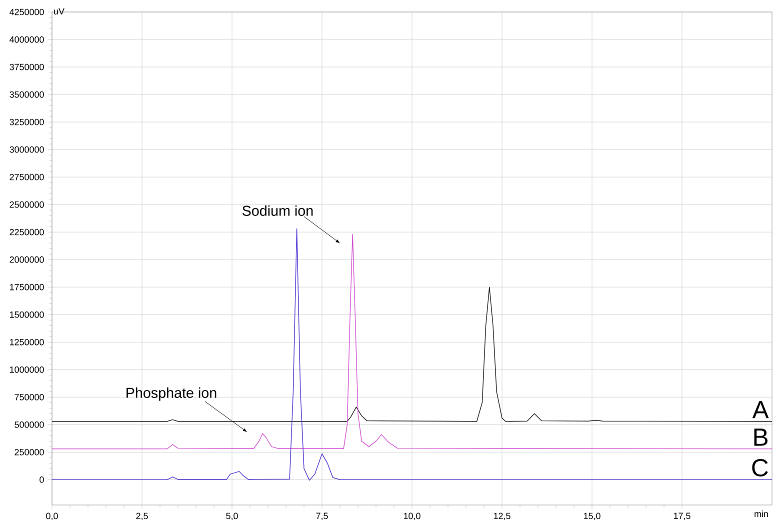  Describe the element at coordinates (232, 516) in the screenshot. I see `x-tick-label: 5,0` at that location.